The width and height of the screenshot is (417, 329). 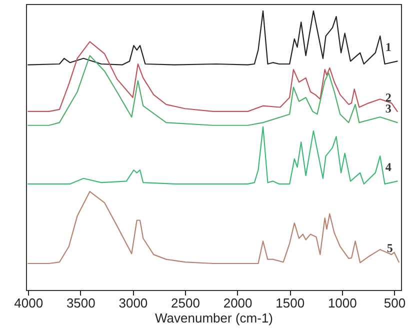 What do you see at coordinates (81, 303) in the screenshot?
I see `x-tick-label: 3500` at bounding box center [81, 303].